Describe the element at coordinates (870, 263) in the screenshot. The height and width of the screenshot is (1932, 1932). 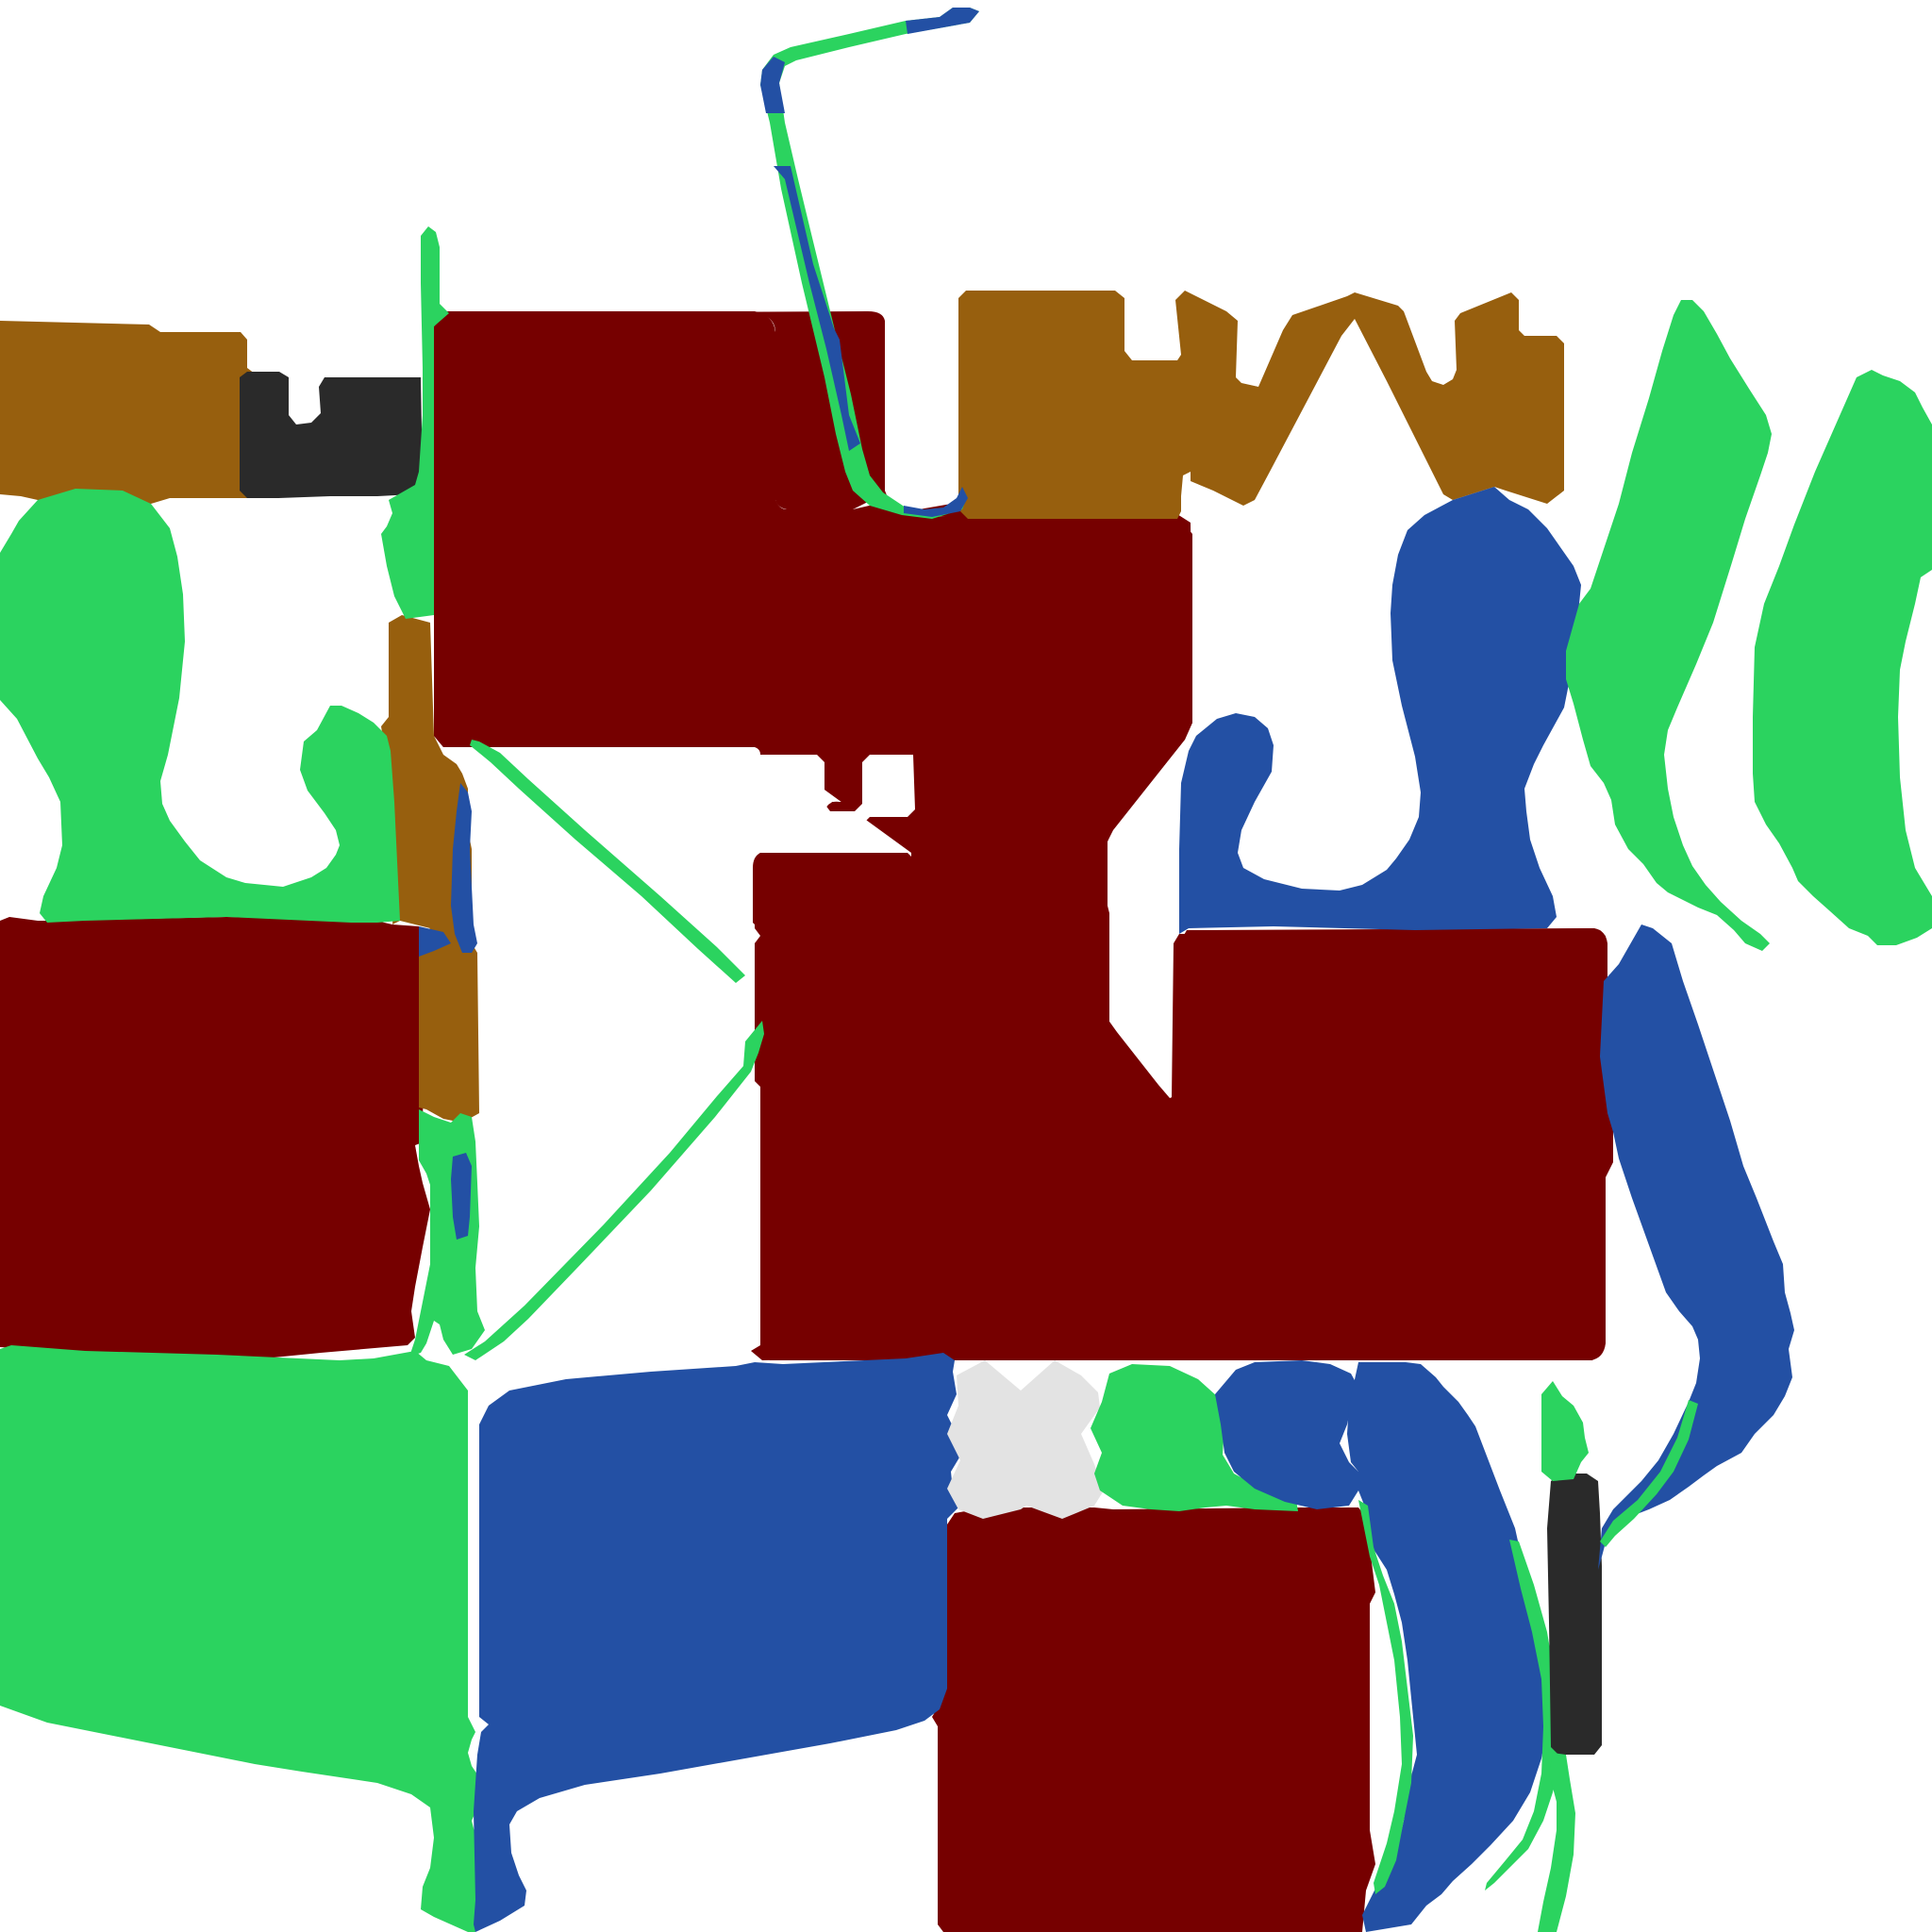
I see `green-wire-top` at that location.